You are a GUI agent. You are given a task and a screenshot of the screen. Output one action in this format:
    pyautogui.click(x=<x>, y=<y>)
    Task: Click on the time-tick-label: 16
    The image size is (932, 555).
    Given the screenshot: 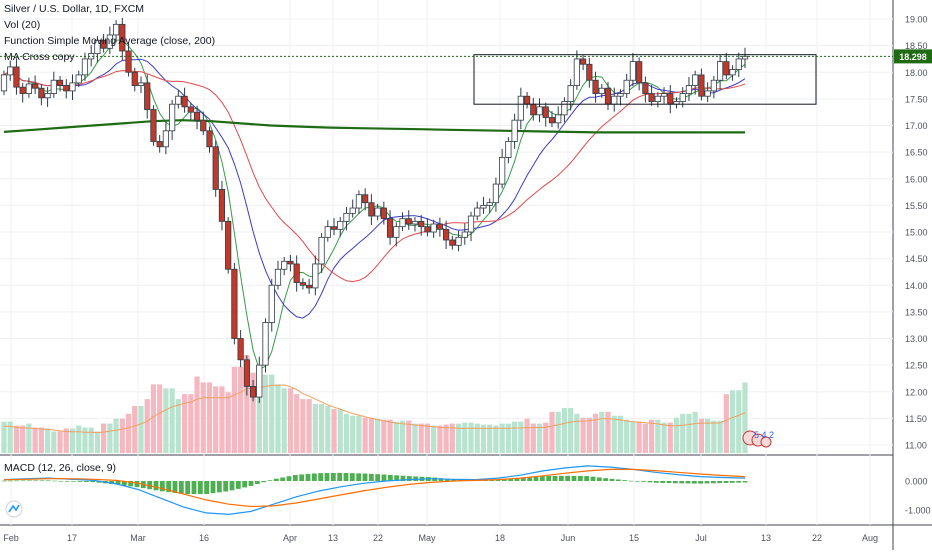 What is the action you would take?
    pyautogui.click(x=204, y=538)
    